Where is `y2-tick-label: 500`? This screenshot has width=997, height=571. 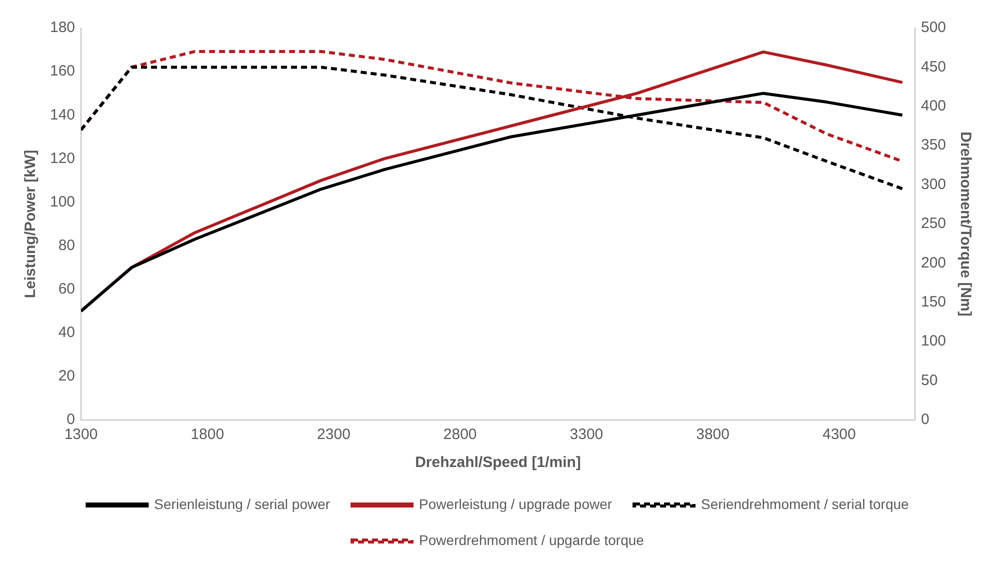
y2-tick-label: 500 is located at coordinates (933, 27).